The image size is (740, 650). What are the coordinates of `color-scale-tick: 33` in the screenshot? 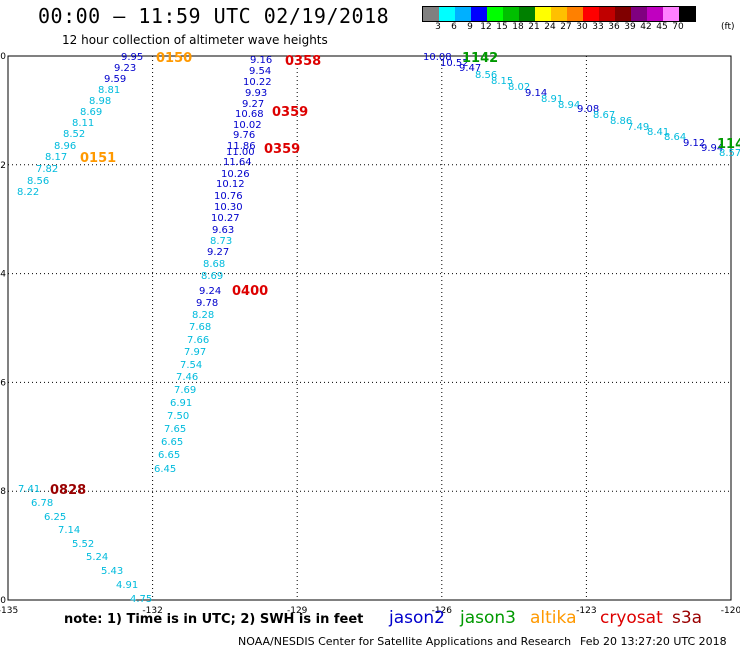 It's located at (598, 27).